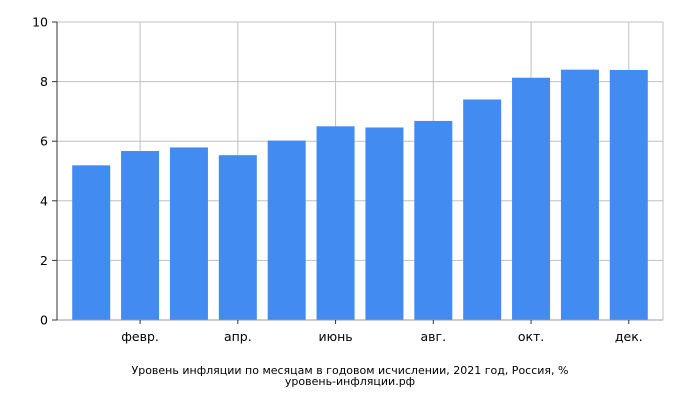  Describe the element at coordinates (629, 336) in the screenshot. I see `x-tick-label: дек.` at that location.